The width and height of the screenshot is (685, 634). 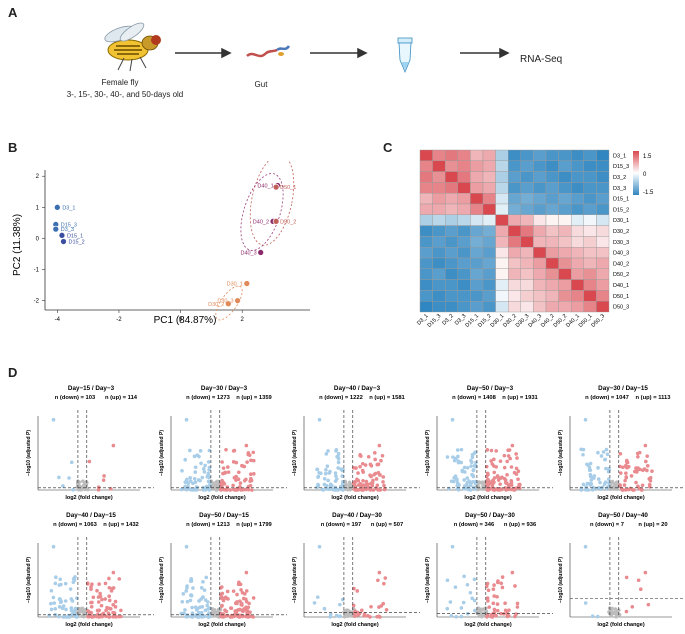 What do you see at coordinates (37, 271) in the screenshot?
I see `pca-y-tick-label: -1` at bounding box center [37, 271].